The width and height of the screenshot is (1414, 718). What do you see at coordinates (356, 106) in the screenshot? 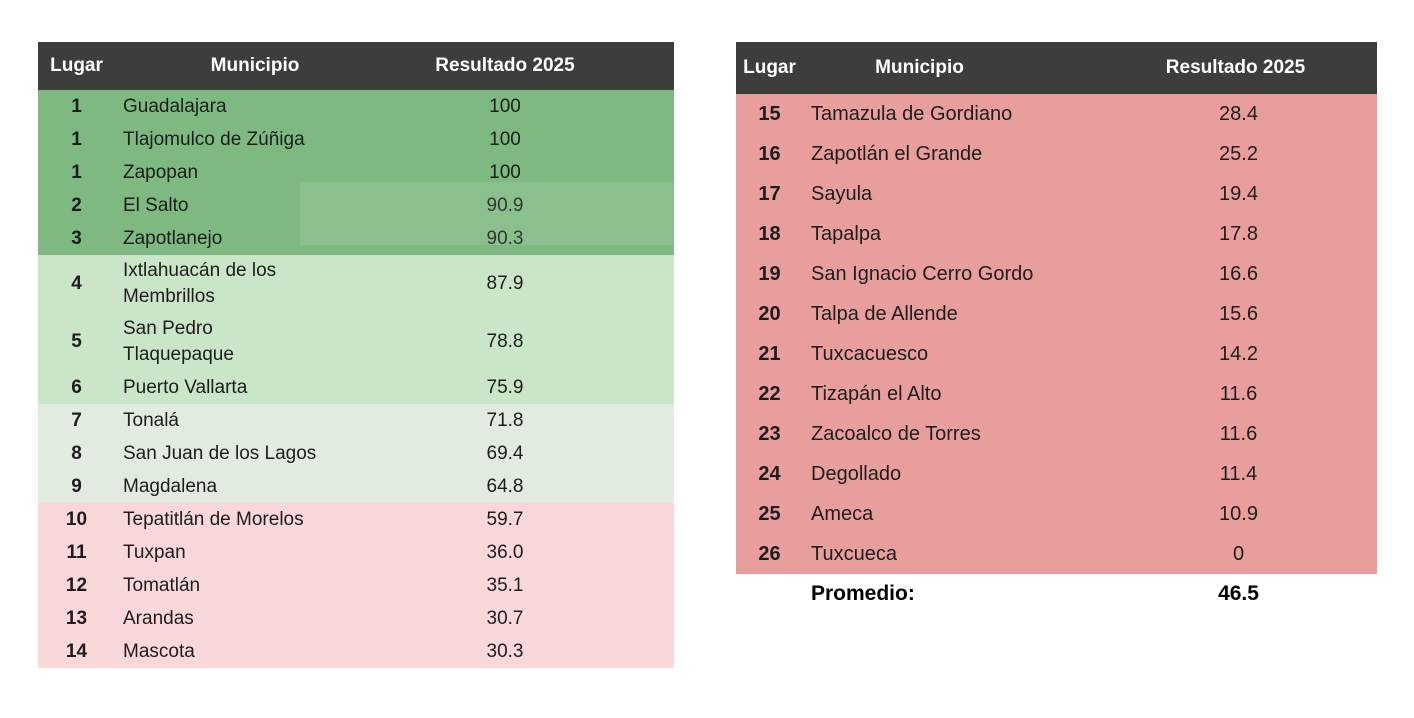
I see `table-row: 1 Guadalajara 100` at bounding box center [356, 106].